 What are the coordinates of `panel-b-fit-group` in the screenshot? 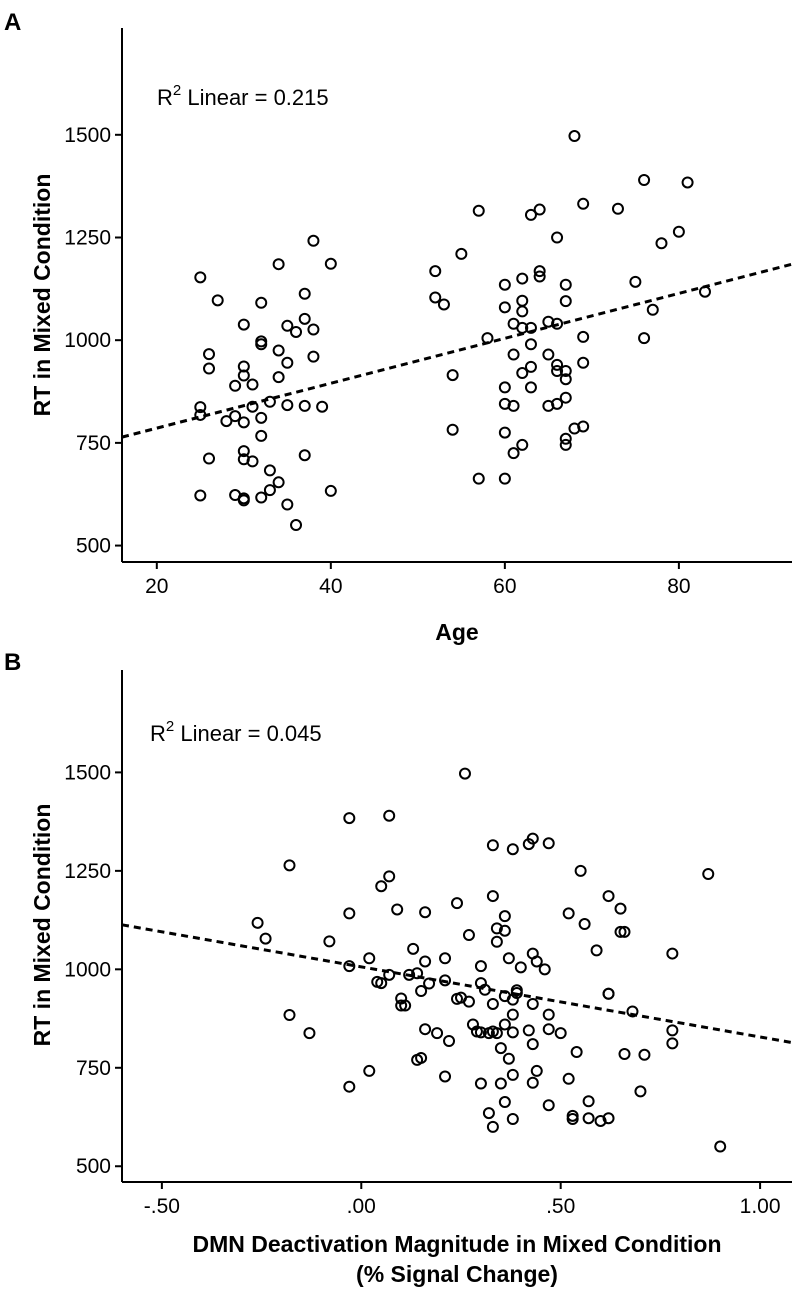 It's located at (457, 984).